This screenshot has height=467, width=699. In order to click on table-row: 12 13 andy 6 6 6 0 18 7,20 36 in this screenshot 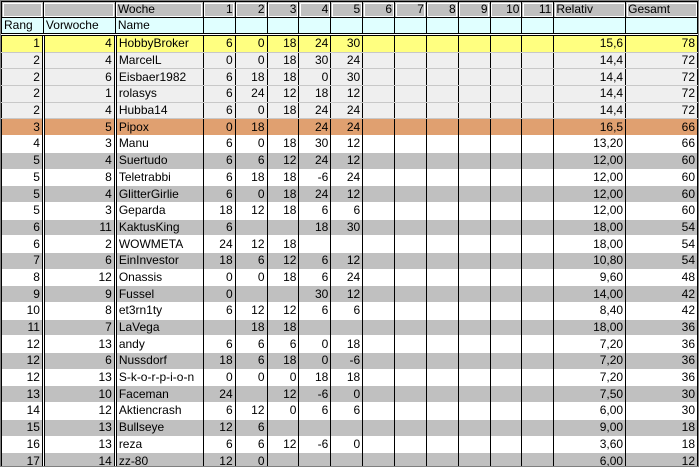, I will do `click(349, 344)`.